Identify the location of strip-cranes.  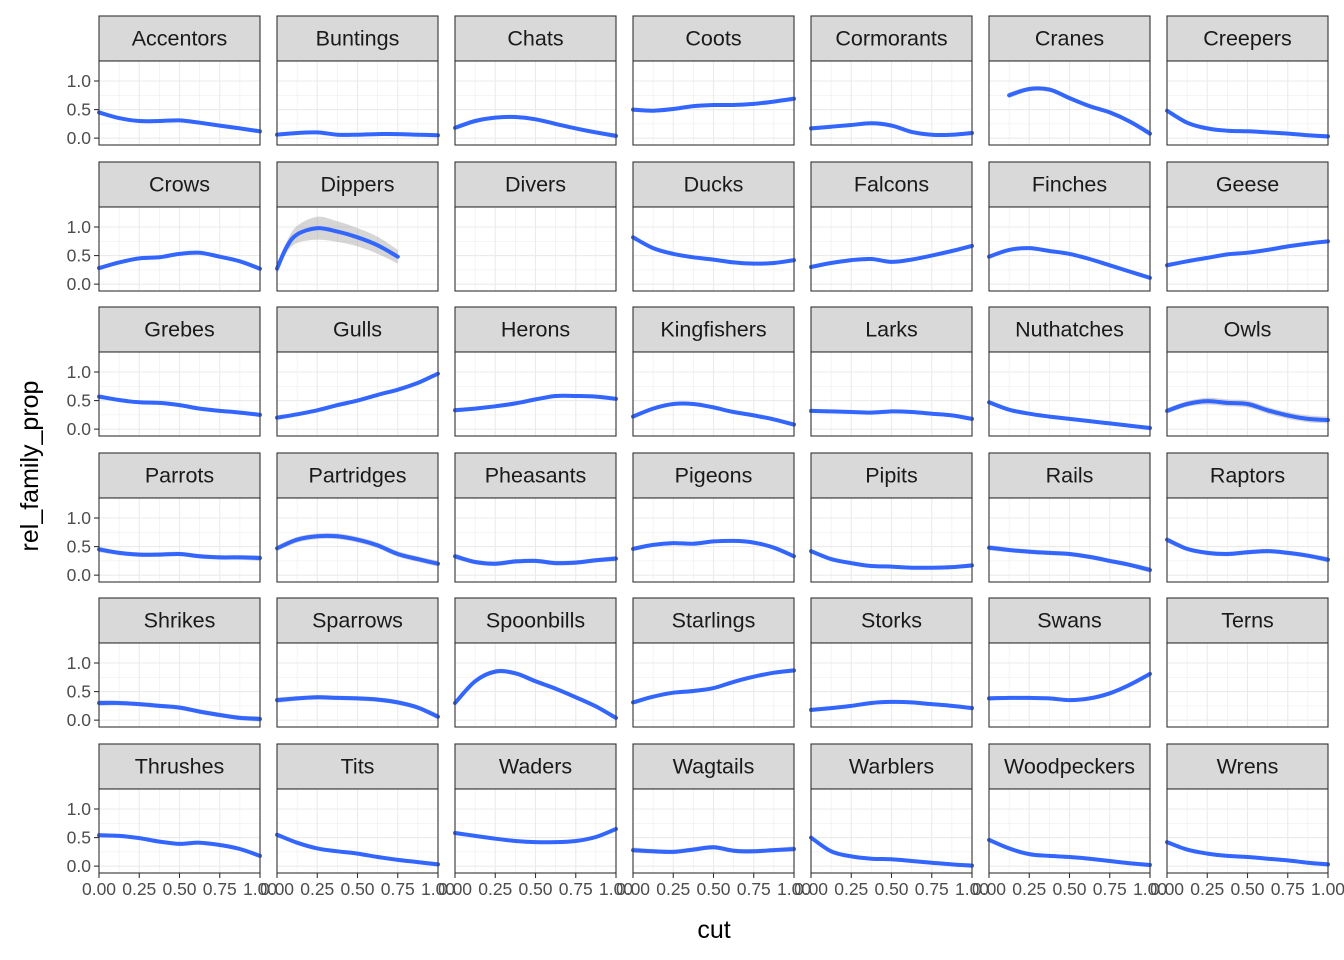
(1069, 38).